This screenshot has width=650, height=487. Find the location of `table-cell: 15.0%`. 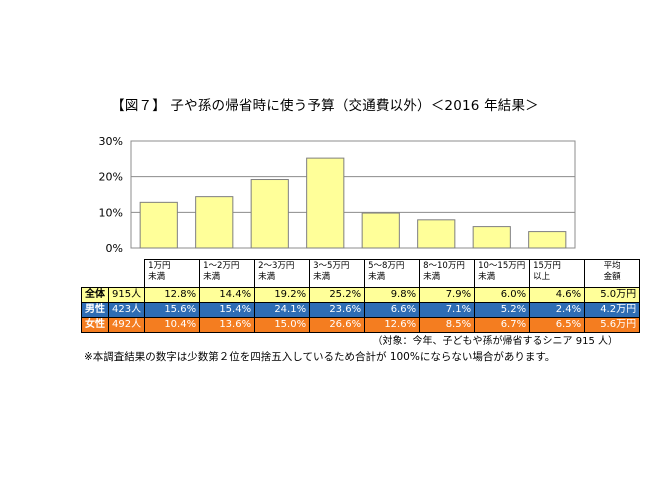

table-cell: 15.0% is located at coordinates (282, 325).